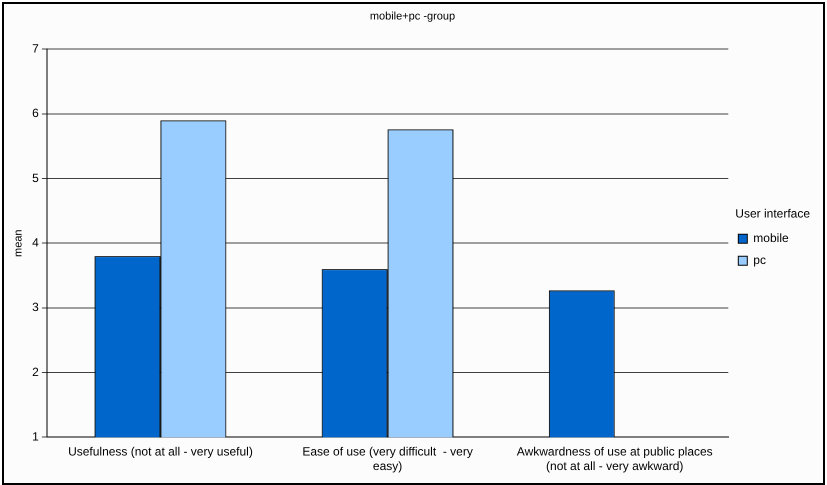  Describe the element at coordinates (771, 238) in the screenshot. I see `legend-label: mobile` at that location.